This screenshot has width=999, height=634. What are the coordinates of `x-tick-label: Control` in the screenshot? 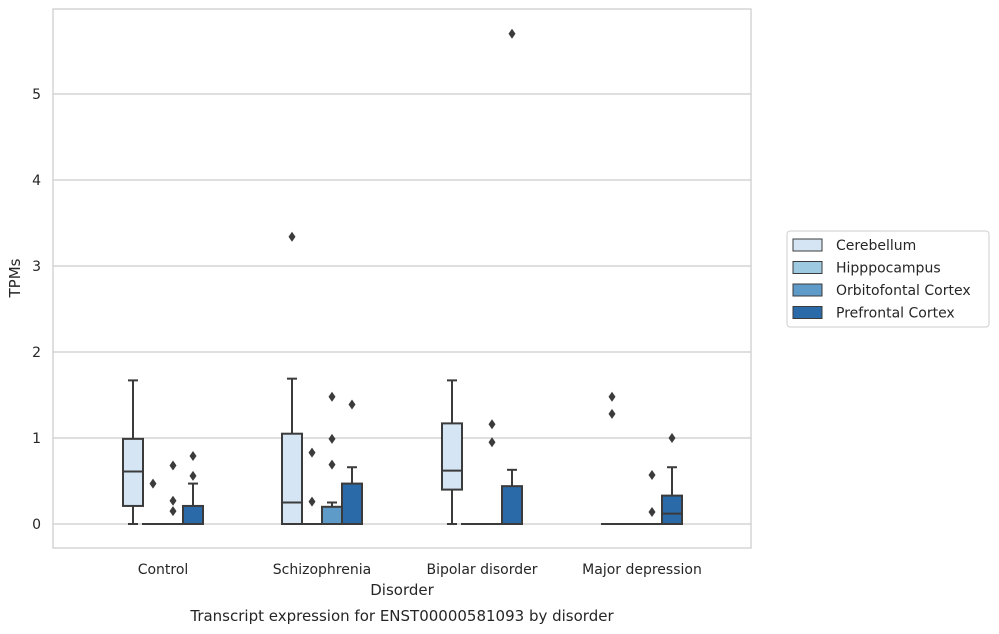 It's located at (163, 570).